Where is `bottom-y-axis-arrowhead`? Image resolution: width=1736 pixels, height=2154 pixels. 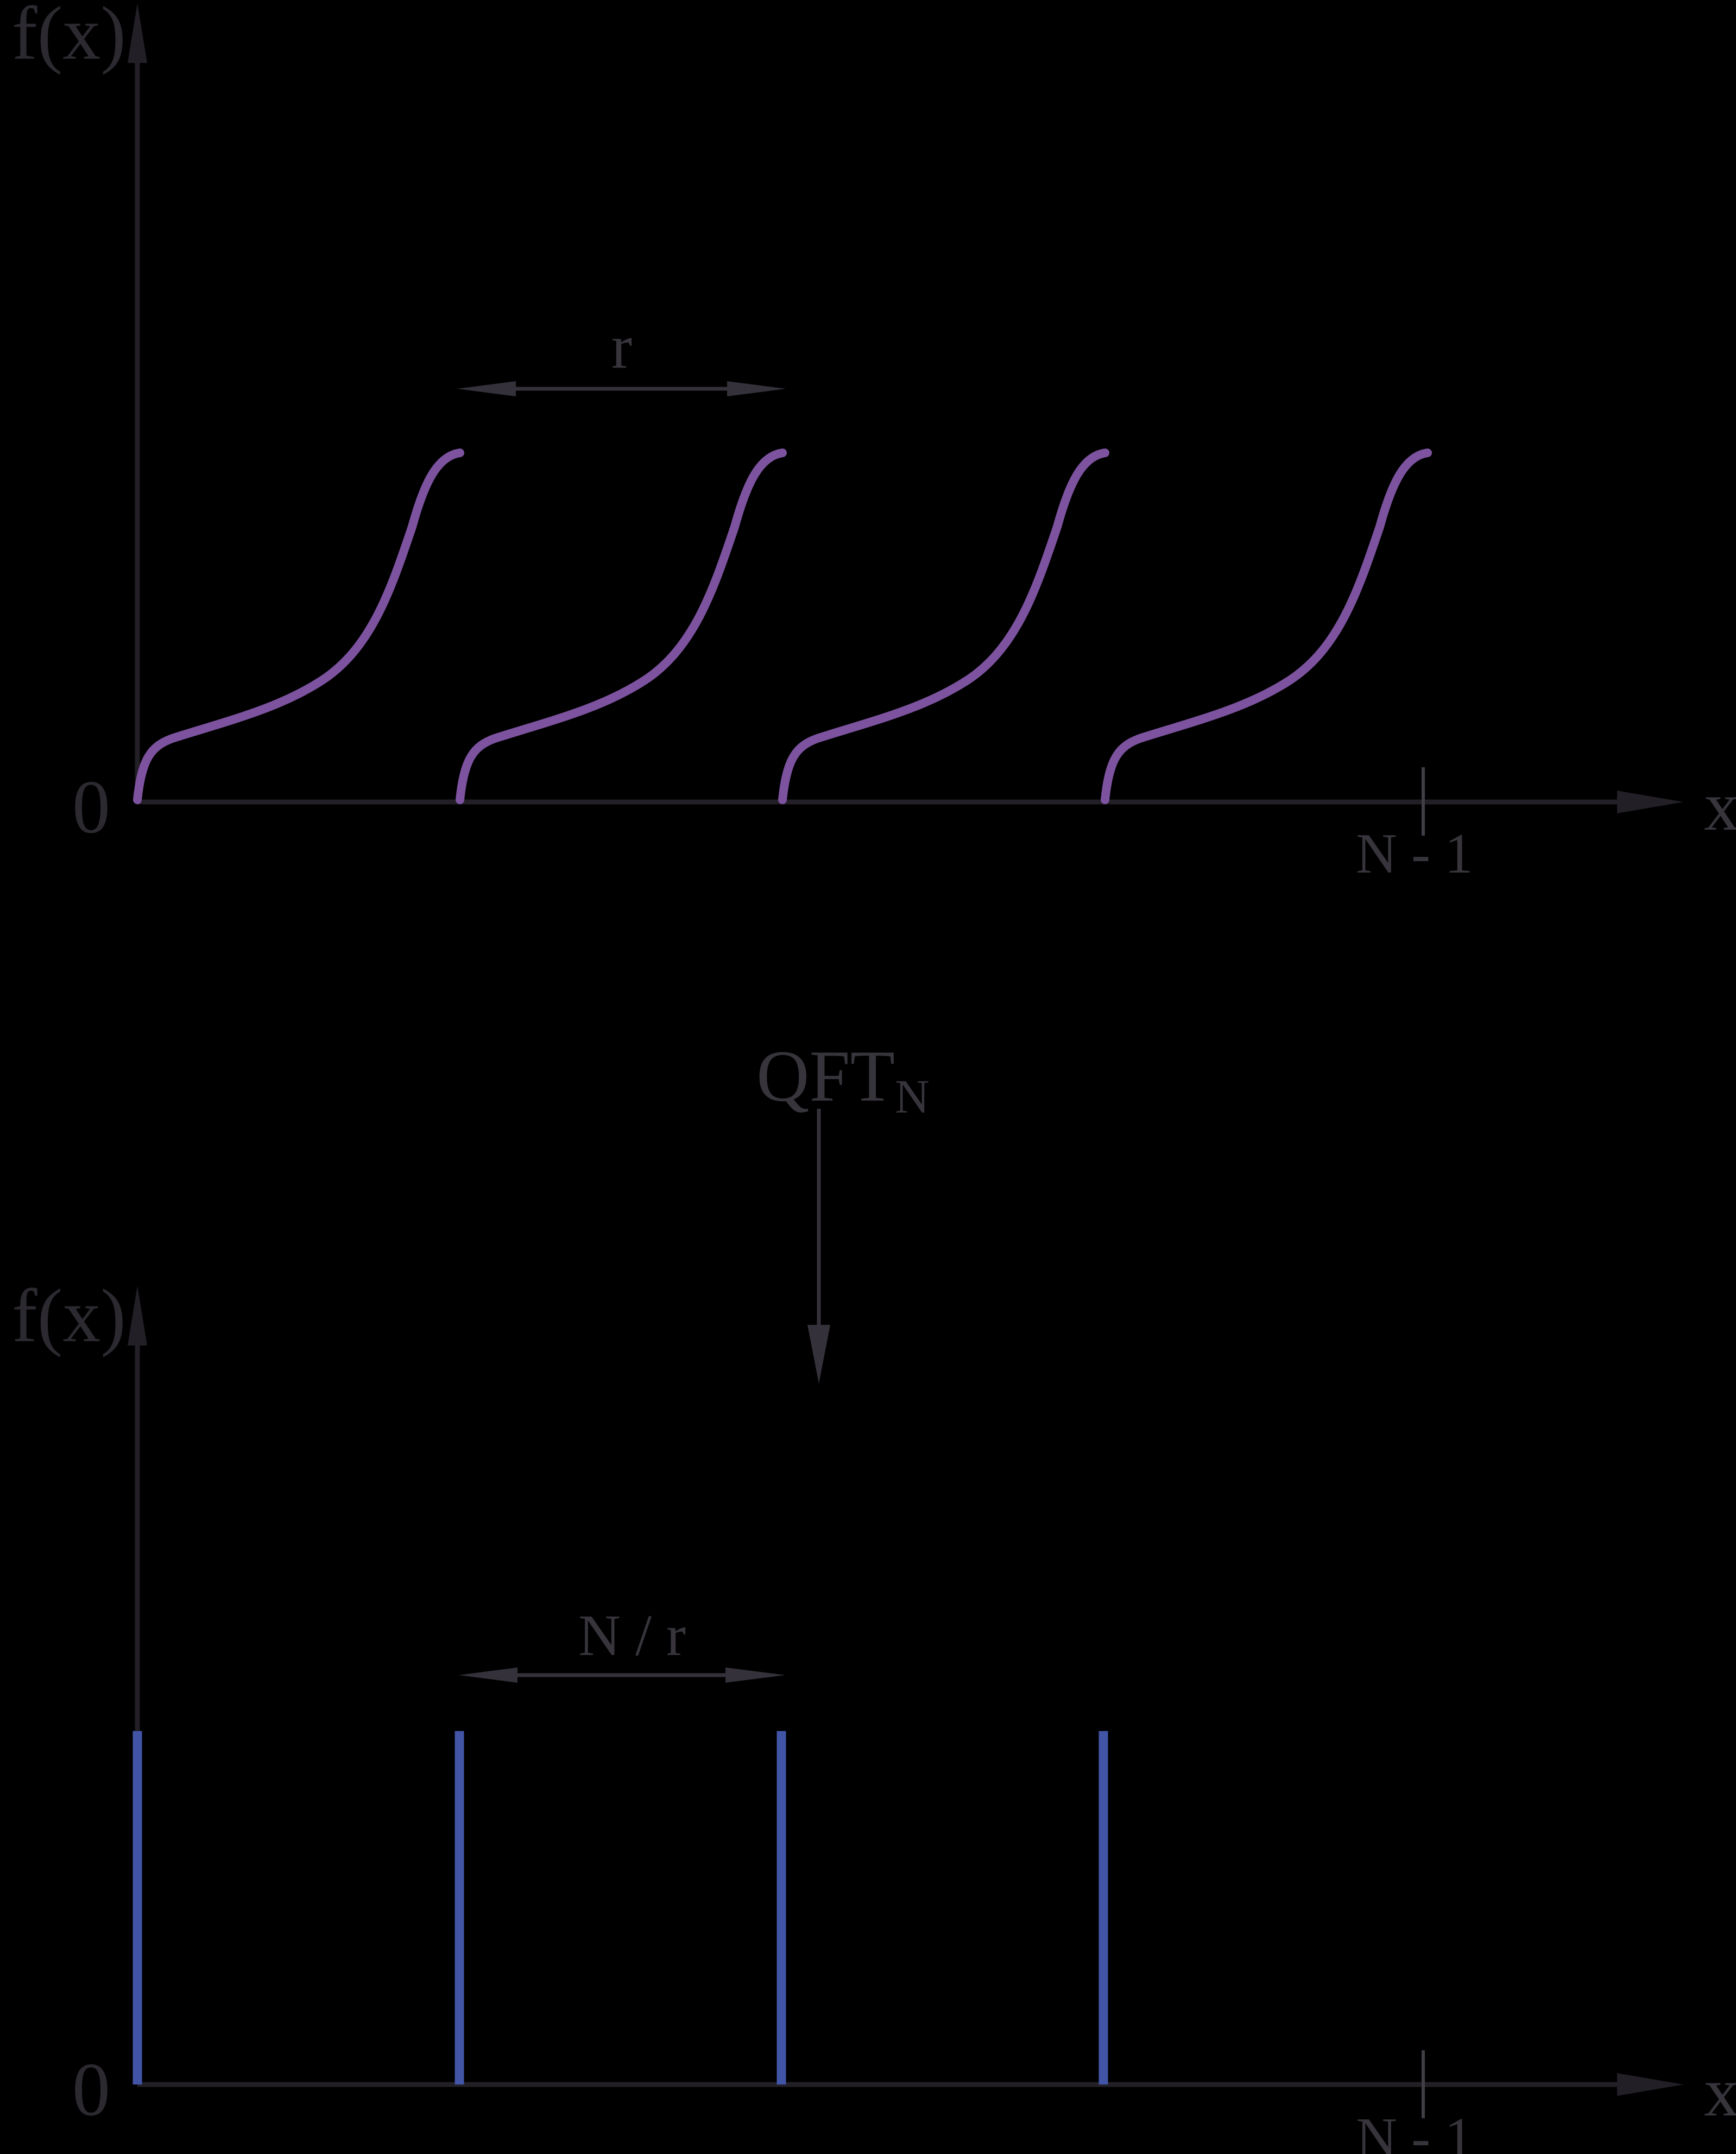 bottom-y-axis-arrowhead is located at coordinates (137, 1316).